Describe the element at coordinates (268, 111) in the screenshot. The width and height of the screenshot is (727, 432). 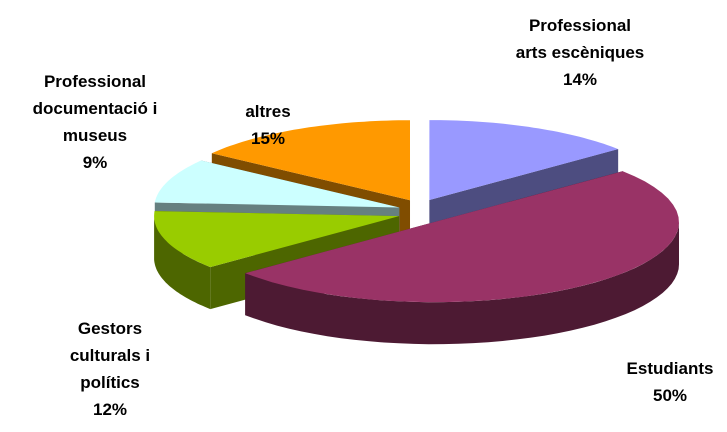
I see `category-label: altres` at that location.